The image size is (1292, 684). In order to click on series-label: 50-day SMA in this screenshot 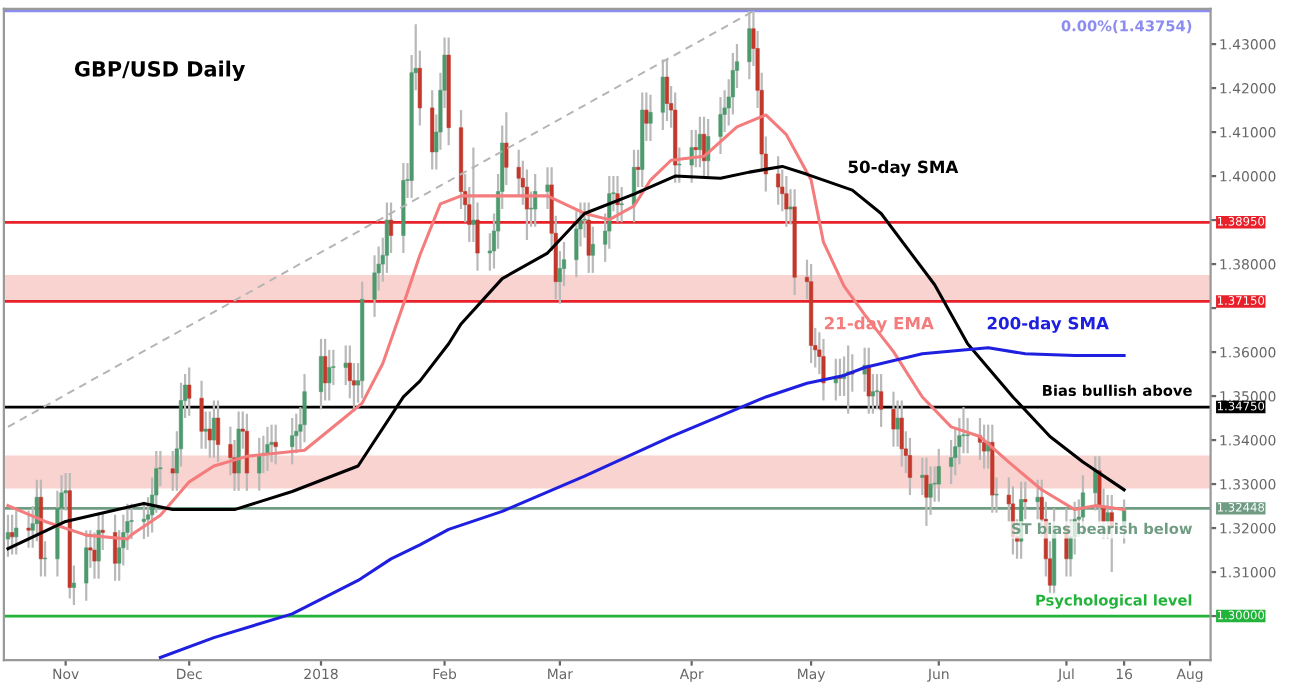, I will do `click(903, 168)`.